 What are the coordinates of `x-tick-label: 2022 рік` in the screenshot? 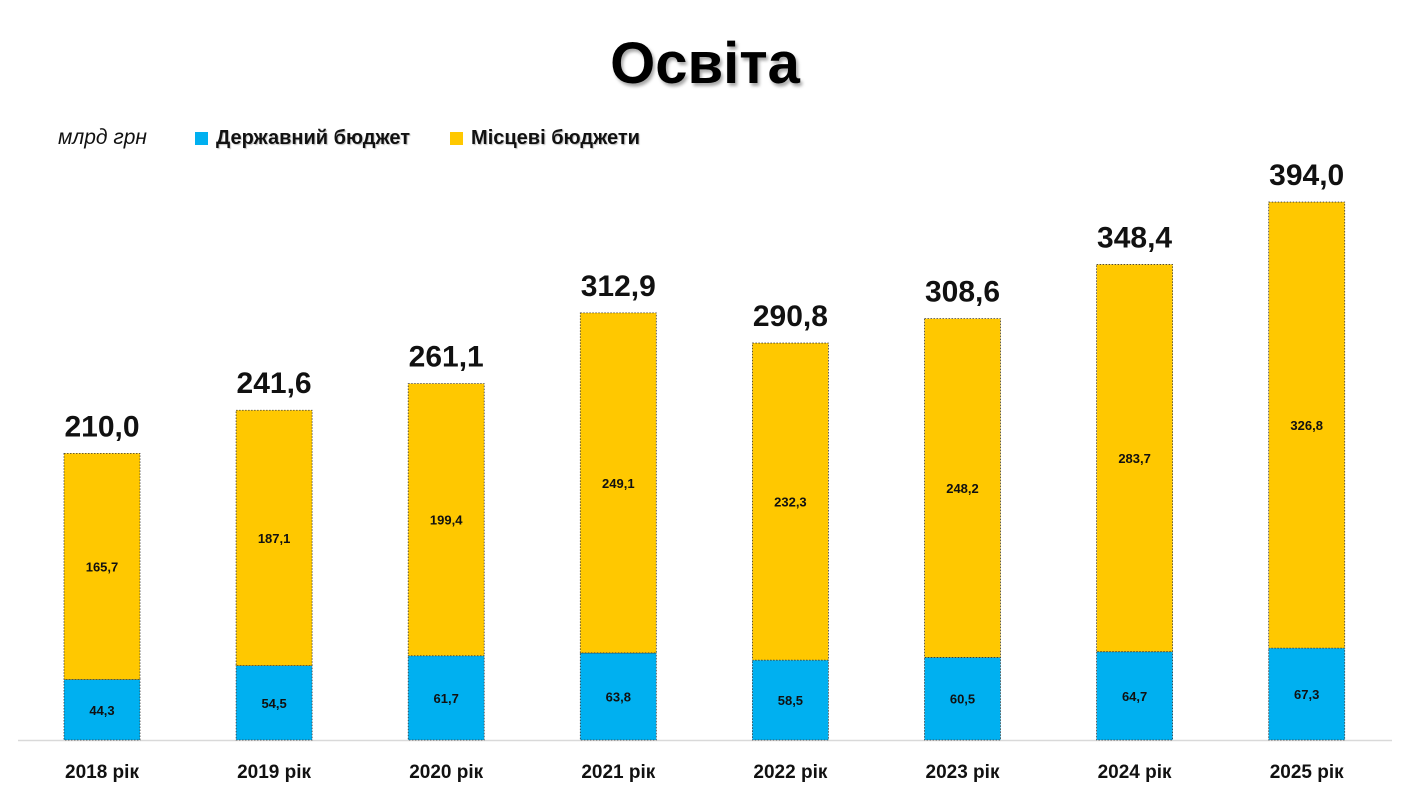 It's located at (790, 772).